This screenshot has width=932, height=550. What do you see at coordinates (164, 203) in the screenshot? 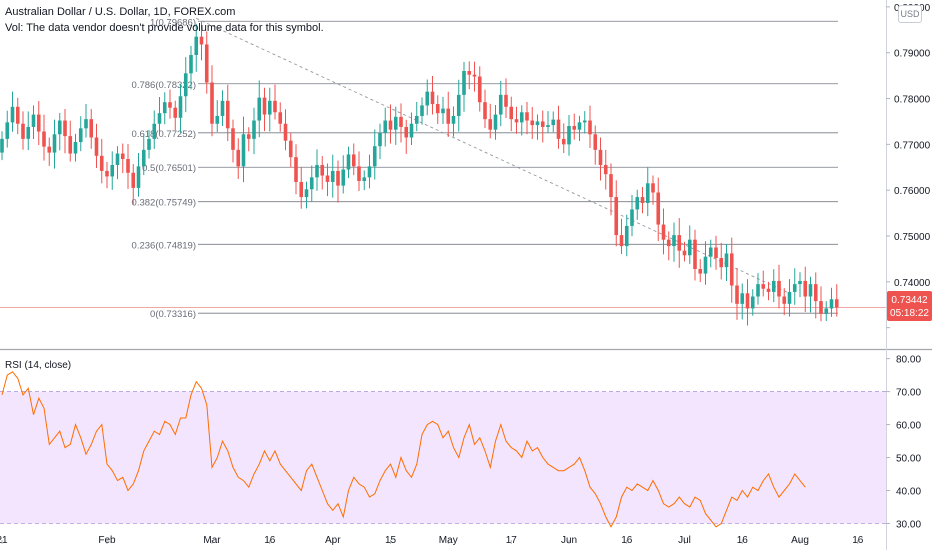
I see `fib-level-label: 0.382(0.75749)` at bounding box center [164, 203].